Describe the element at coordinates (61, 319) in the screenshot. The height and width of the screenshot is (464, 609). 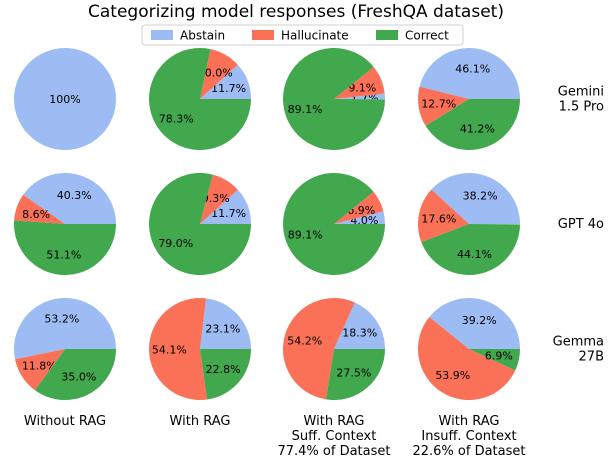
I see `slice-label-abstain: 53.2%` at that location.